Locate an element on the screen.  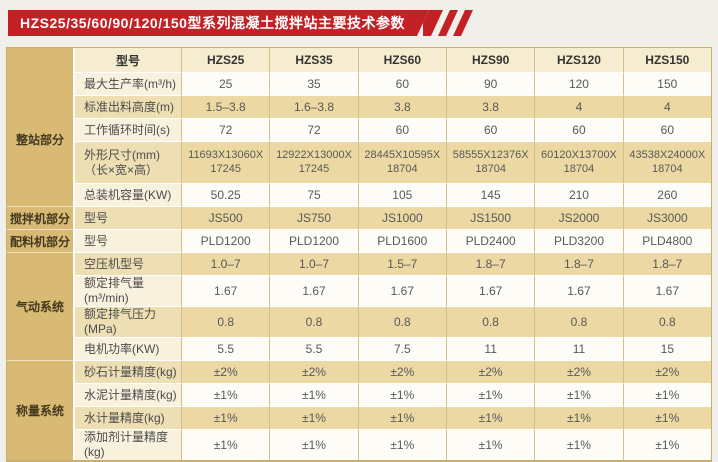
title-banner: HZS25/35/60/90/120/150型系列混凝土搅拌站主要技术参数 is located at coordinates (241, 23).